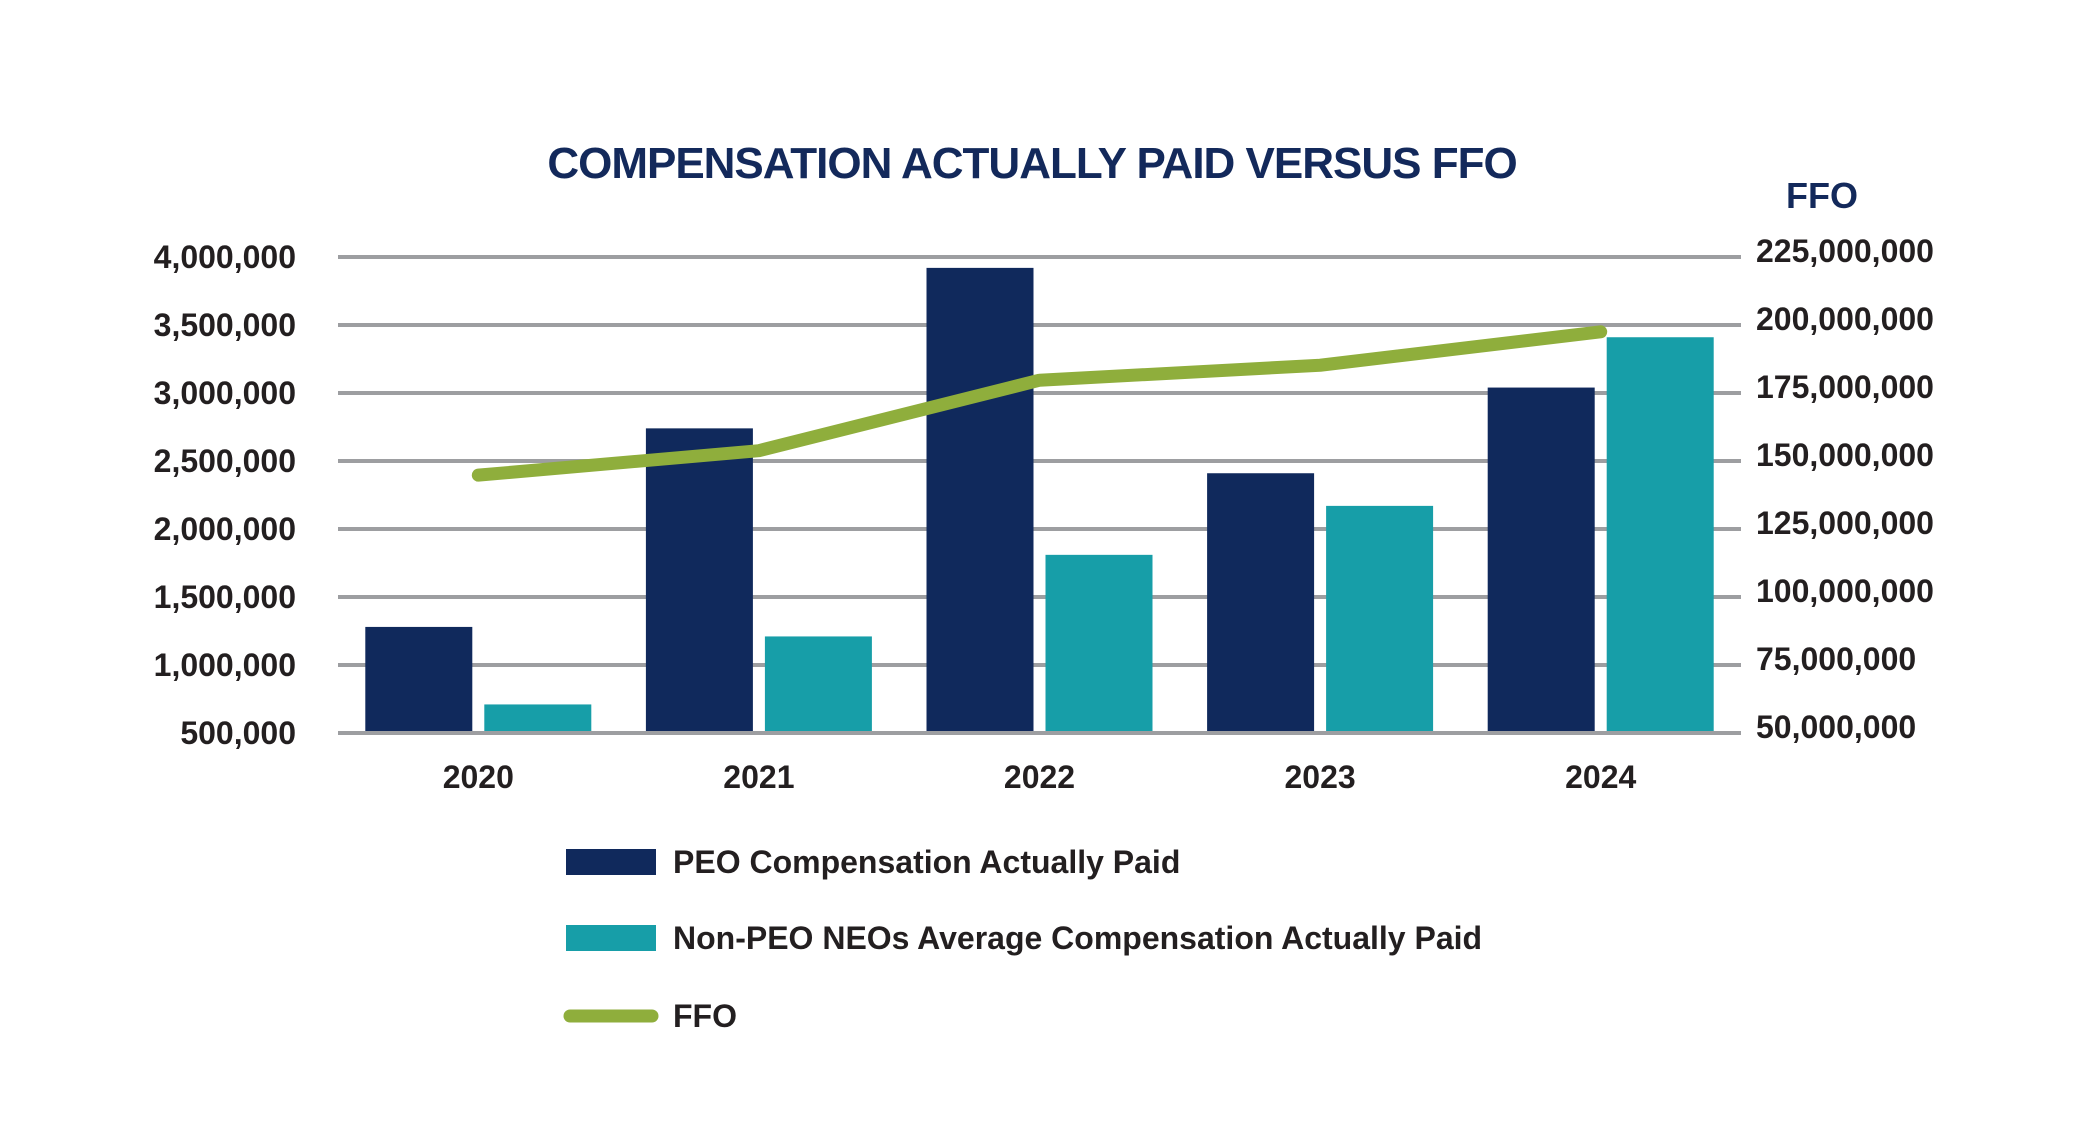 This screenshot has height=1125, width=2100. I want to click on x-axis: 2020 2021 2022 2023 2024, so click(1040, 777).